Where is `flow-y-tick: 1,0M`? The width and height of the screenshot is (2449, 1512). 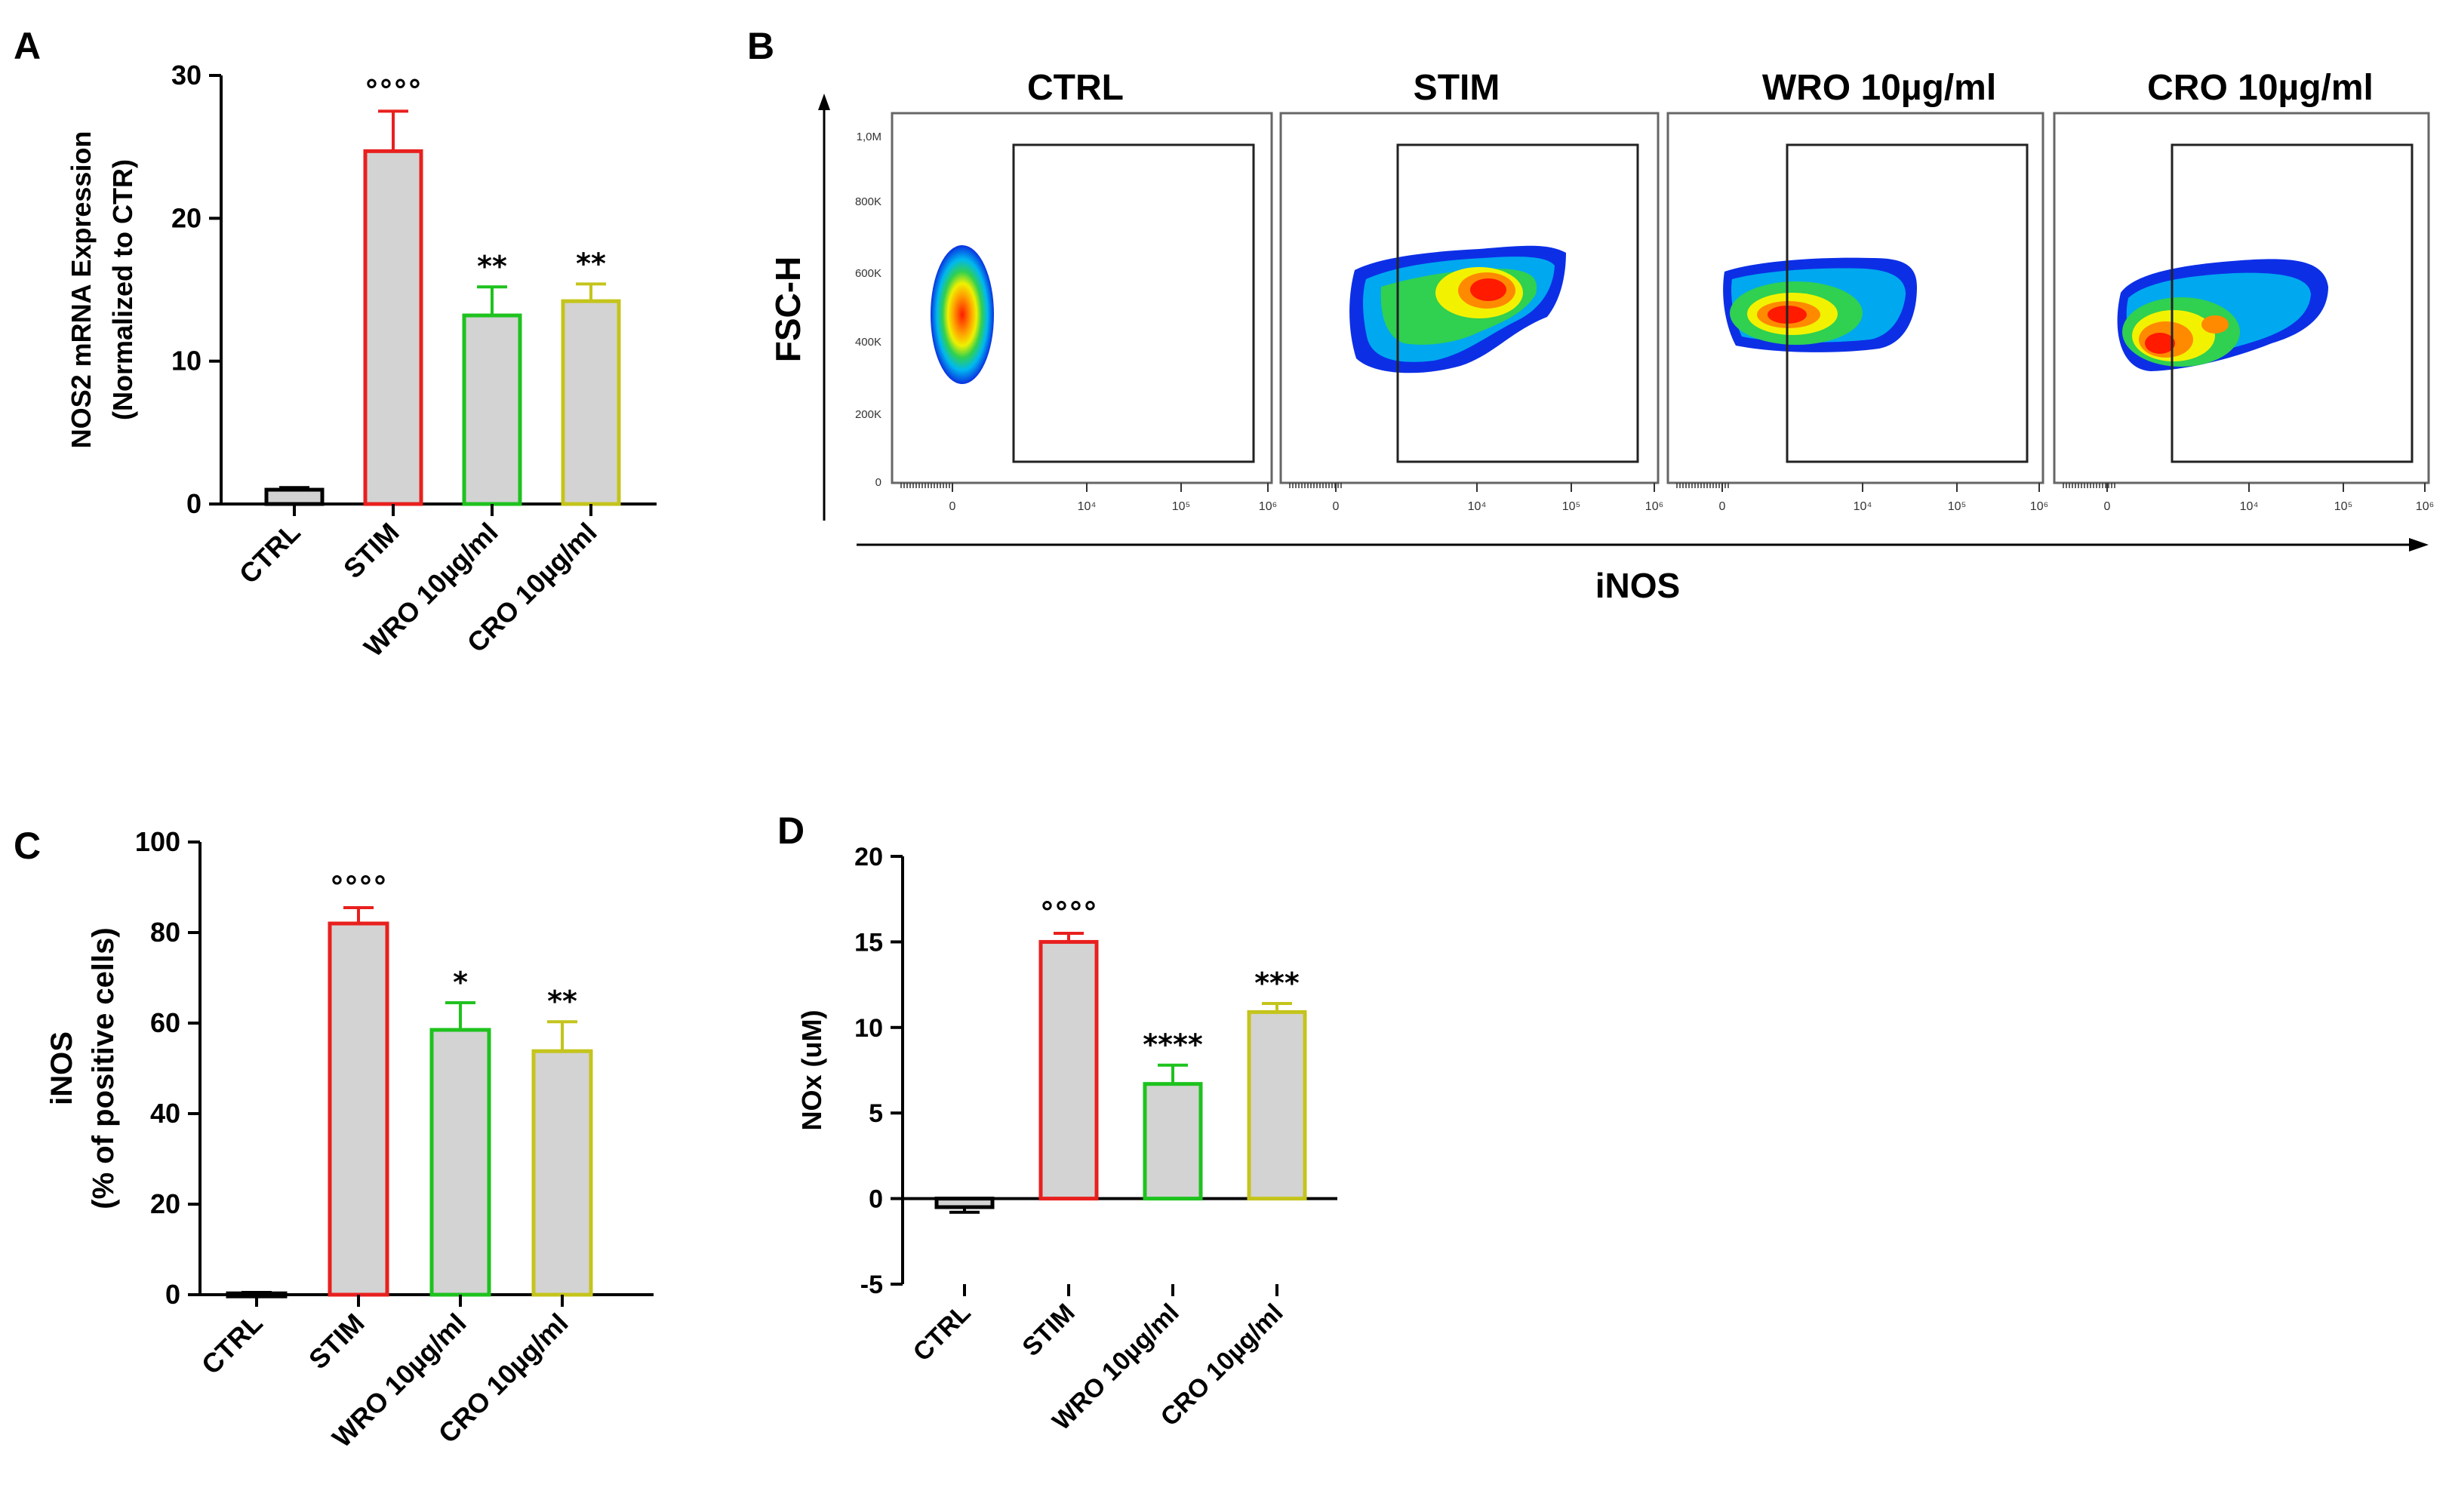
flow-y-tick: 1,0M is located at coordinates (869, 137).